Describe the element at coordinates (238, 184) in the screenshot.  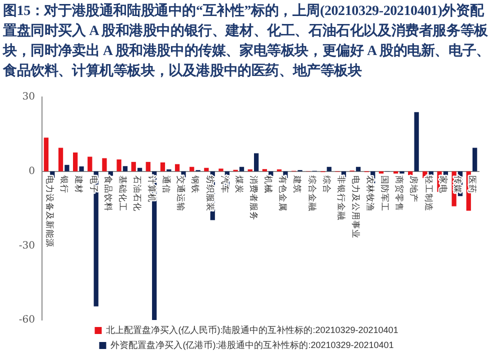
I see `x-tick-label: 煤炭` at that location.